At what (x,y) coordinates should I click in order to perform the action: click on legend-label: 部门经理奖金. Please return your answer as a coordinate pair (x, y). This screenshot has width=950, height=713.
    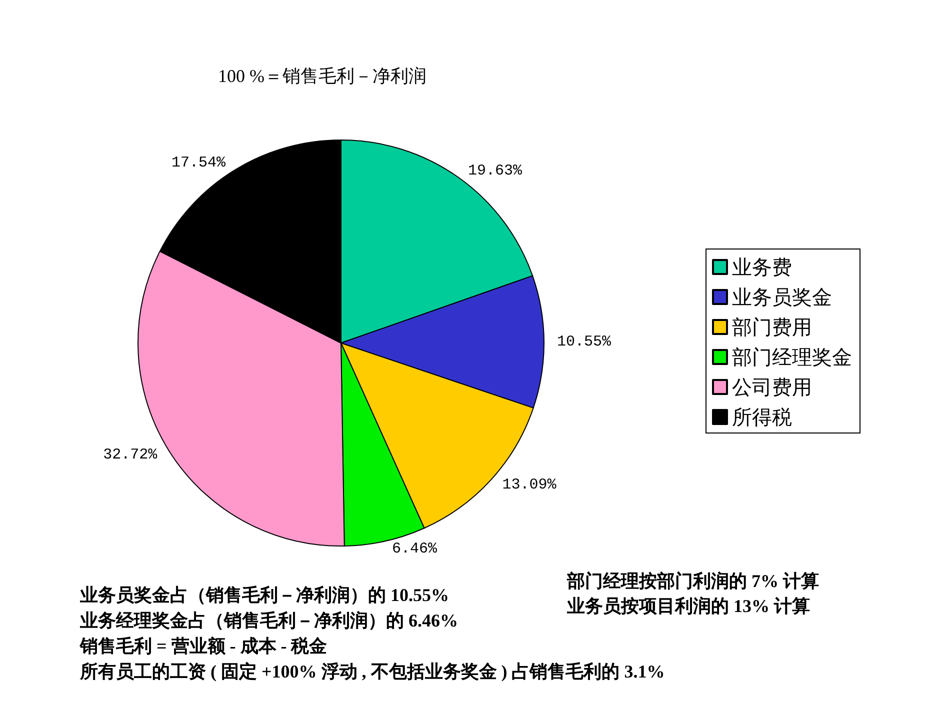
    Looking at the image, I should click on (792, 357).